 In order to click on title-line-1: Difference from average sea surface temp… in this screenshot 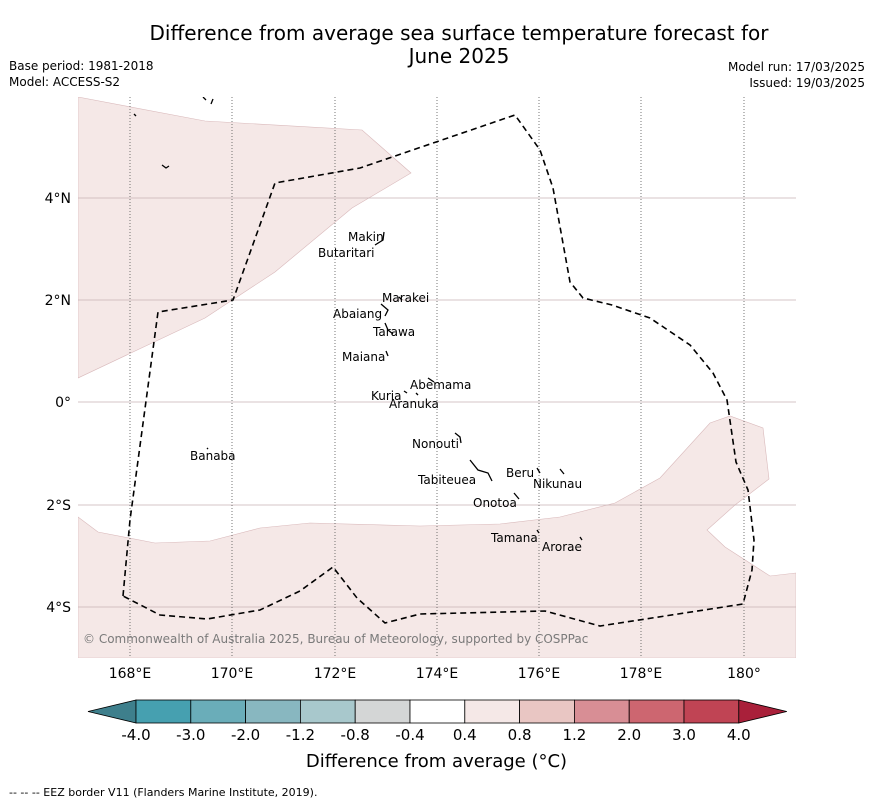, I will do `click(459, 33)`.